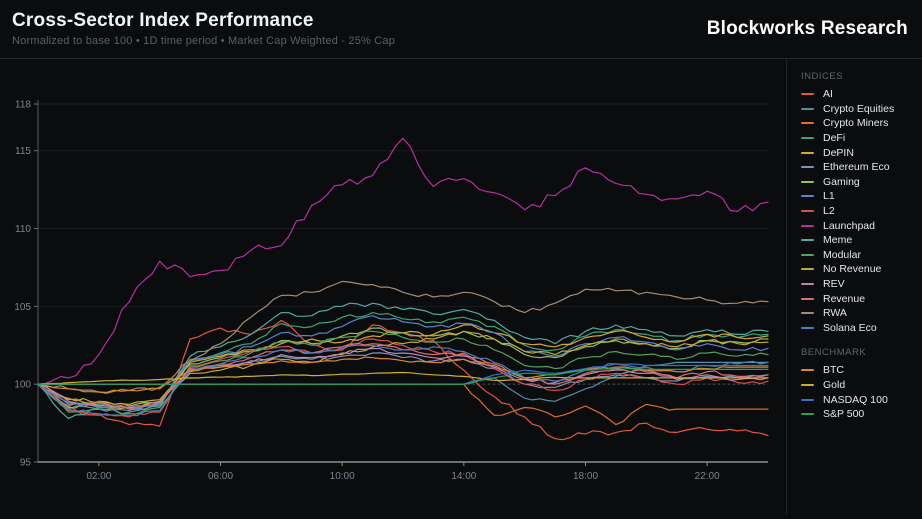 The height and width of the screenshot is (519, 922). I want to click on series-line-crypto-equities, so click(403, 381).